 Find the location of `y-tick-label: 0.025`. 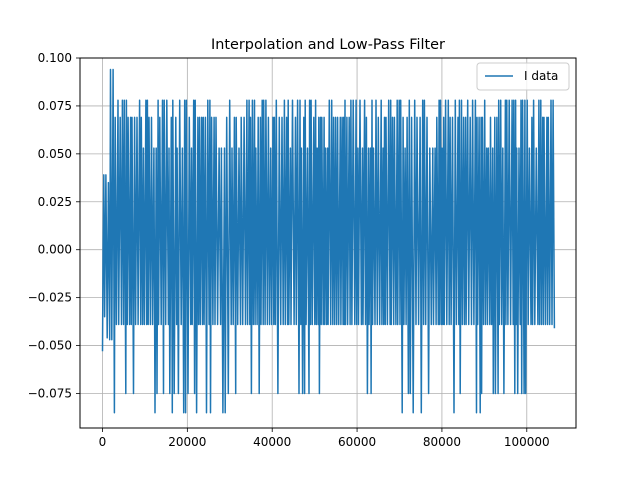

y-tick-label: 0.025 is located at coordinates (55, 202).